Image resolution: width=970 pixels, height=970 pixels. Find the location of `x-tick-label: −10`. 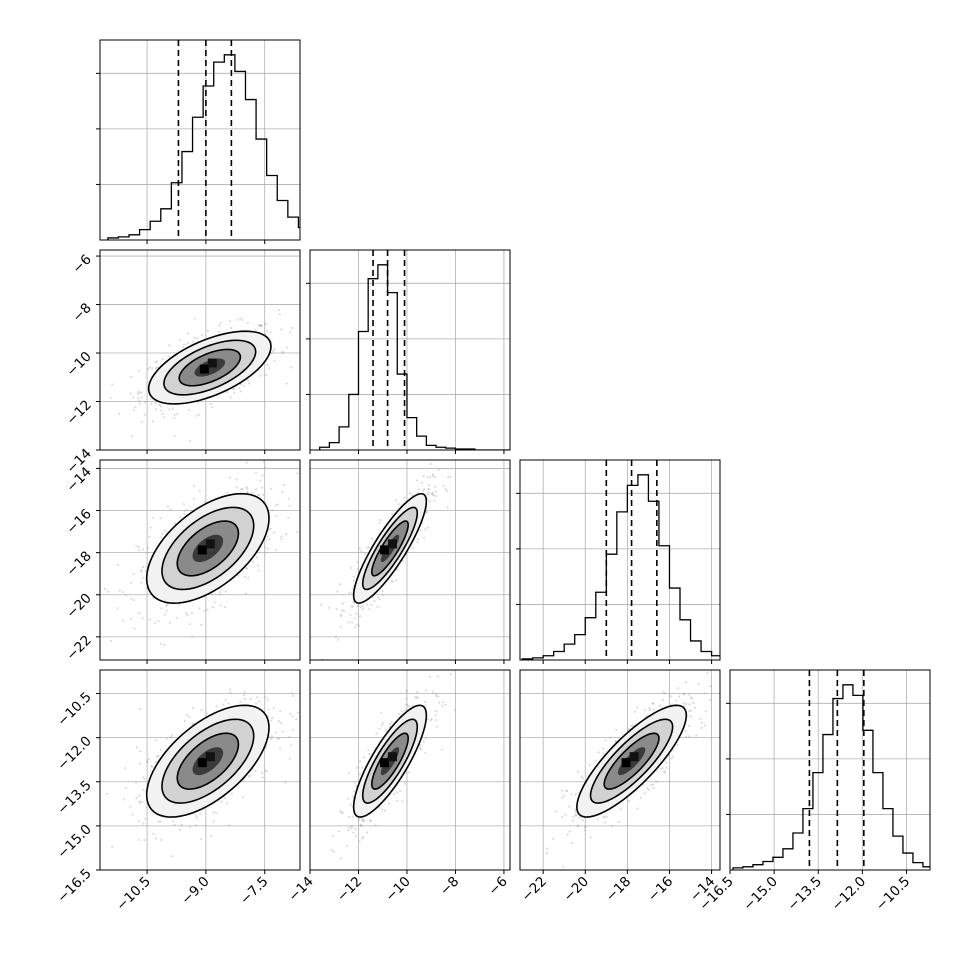

x-tick-label: −10 is located at coordinates (397, 889).